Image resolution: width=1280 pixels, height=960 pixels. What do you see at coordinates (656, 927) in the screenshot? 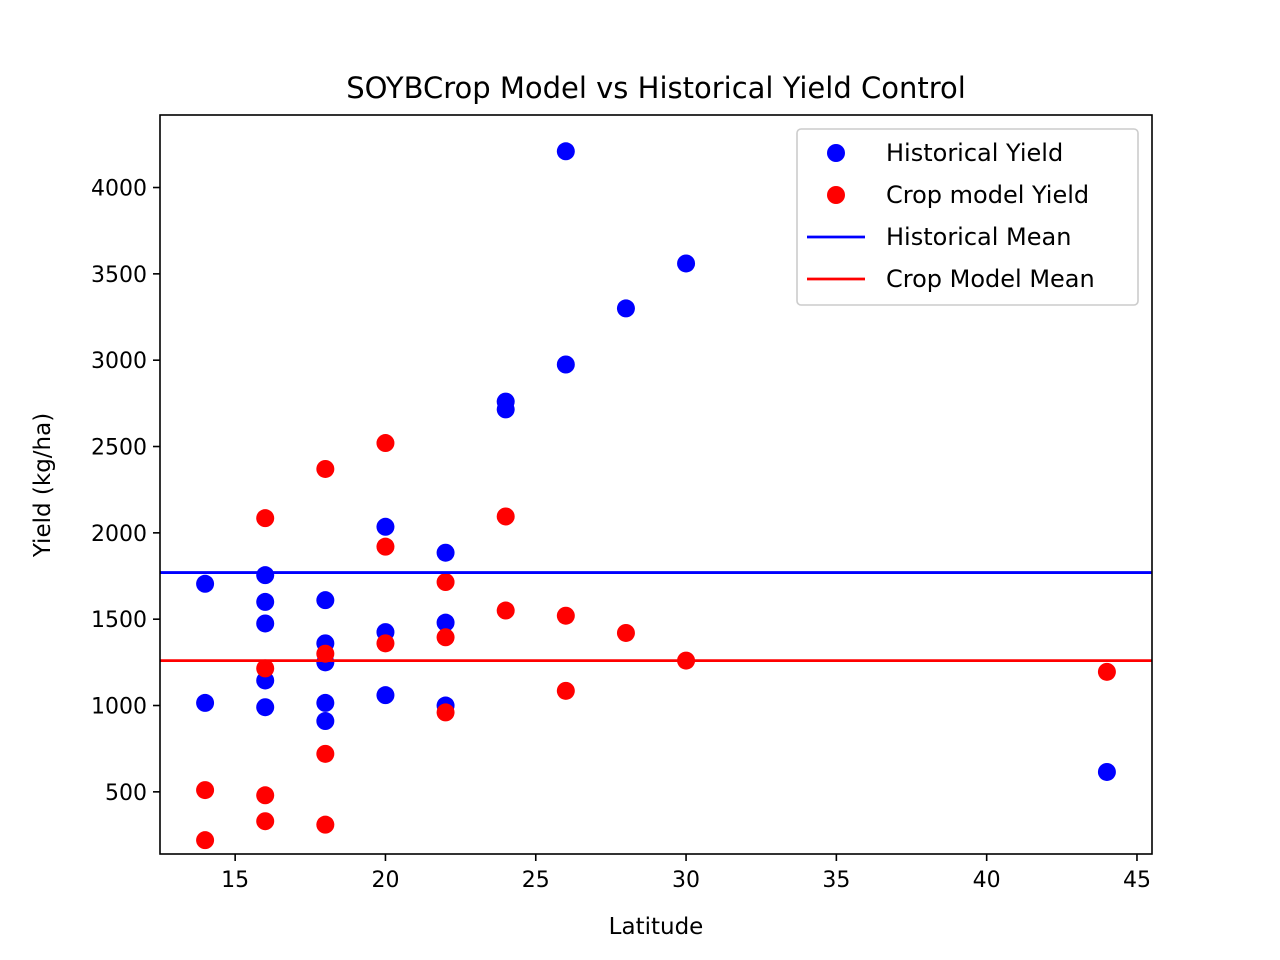
I see `x-axis-label: Latitude` at bounding box center [656, 927].